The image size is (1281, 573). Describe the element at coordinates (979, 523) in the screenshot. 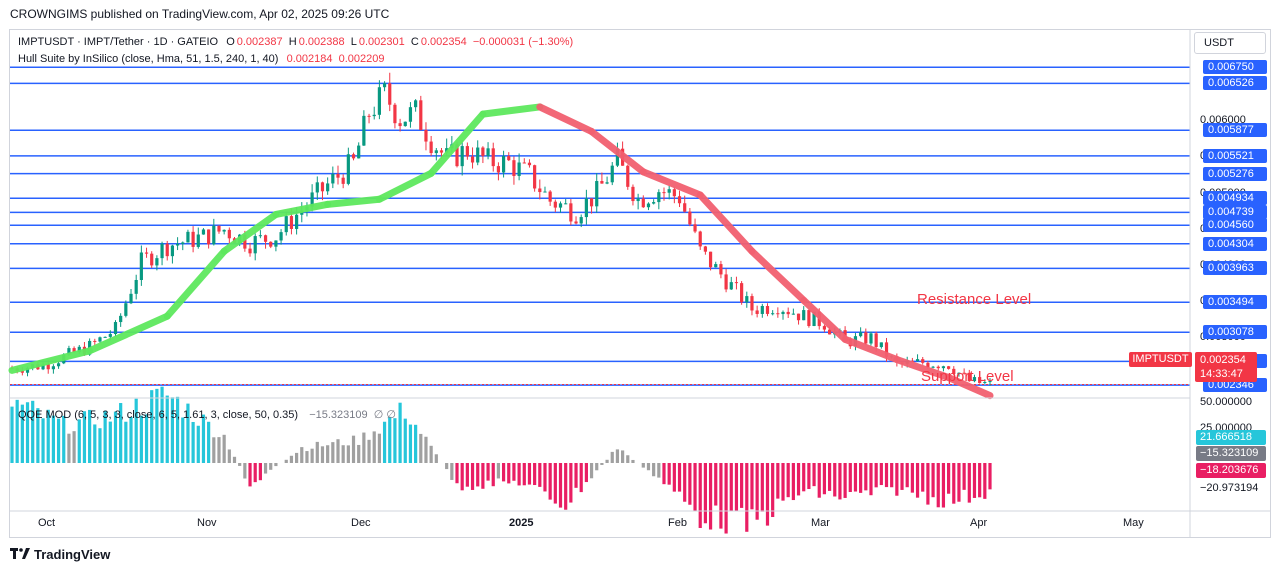

I see `time-tick: Apr` at that location.